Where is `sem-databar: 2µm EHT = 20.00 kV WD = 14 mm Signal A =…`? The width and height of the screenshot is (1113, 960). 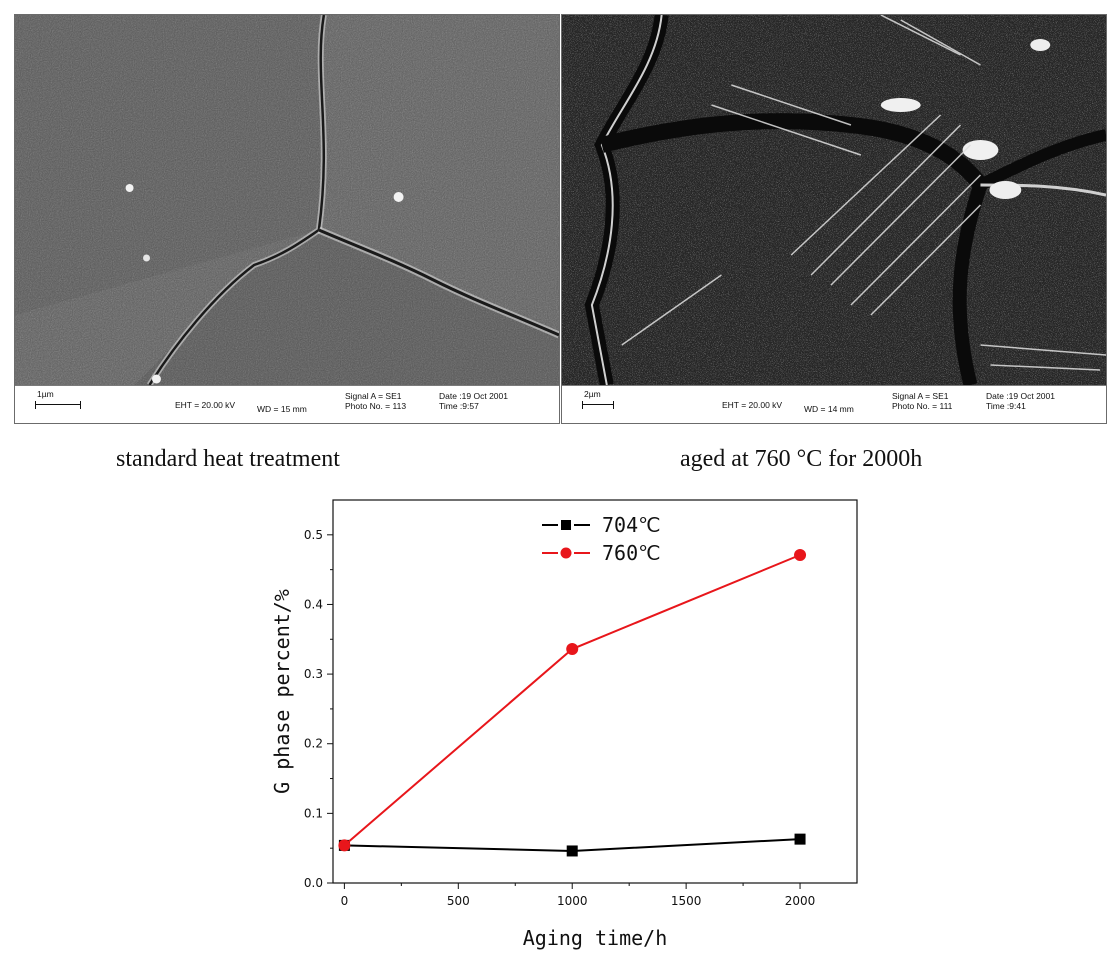
sem-databar: 2µm EHT = 20.00 kV WD = 14 mm Signal A =… is located at coordinates (834, 404).